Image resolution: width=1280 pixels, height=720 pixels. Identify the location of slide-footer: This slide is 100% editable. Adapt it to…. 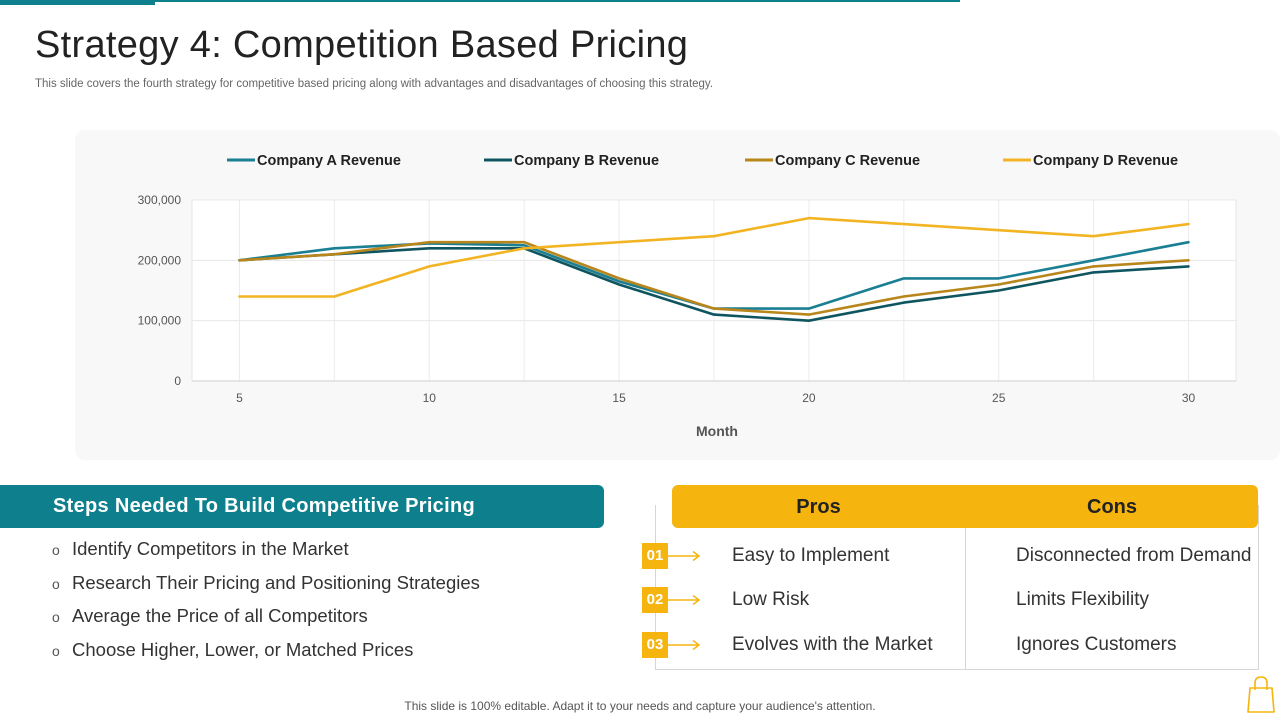
(640, 706).